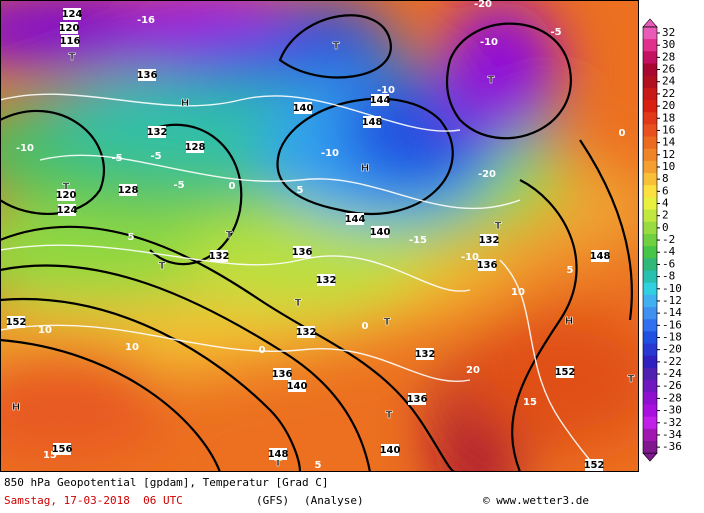 Image resolution: width=704 pixels, height=513 pixels. Describe the element at coordinates (146, 20) in the screenshot. I see `isotherm-label: -16` at that location.